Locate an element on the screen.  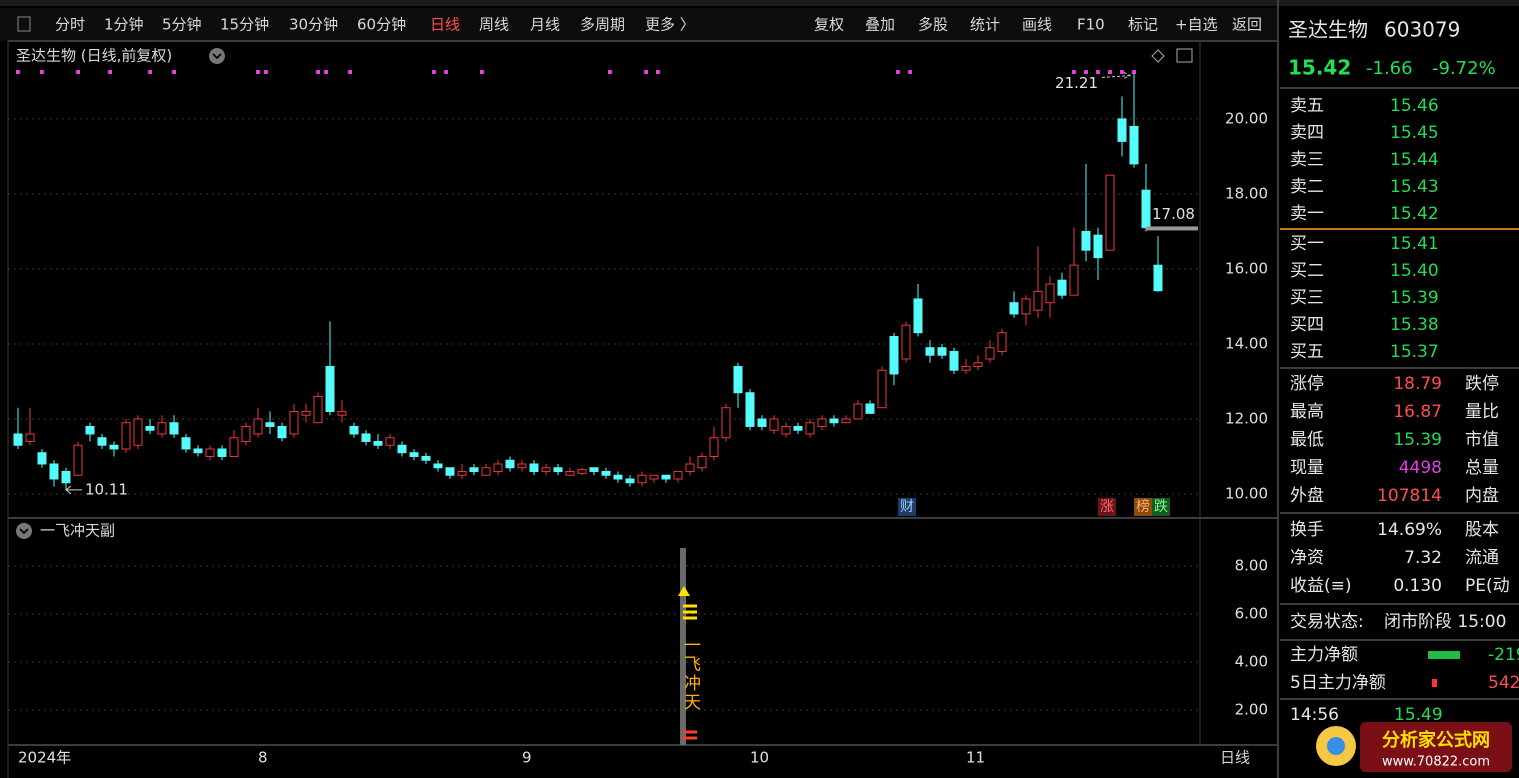
toolbar-item: 分时 is located at coordinates (70, 25).